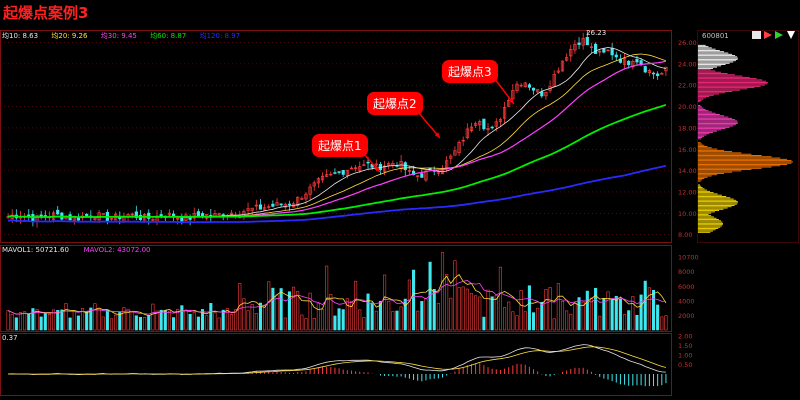  I want to click on dropdown-icon, so click(791, 35).